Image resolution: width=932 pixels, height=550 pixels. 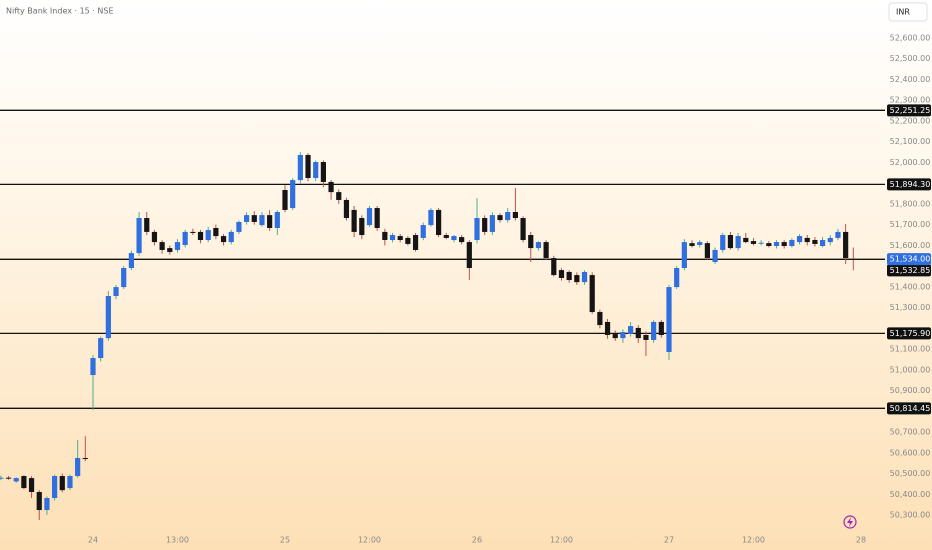 I want to click on currency-button, so click(x=908, y=12).